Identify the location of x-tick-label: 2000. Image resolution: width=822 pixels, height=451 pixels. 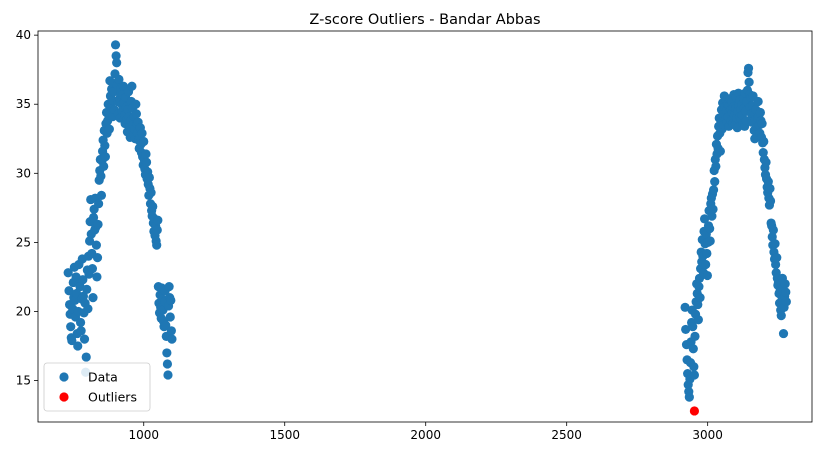
(425, 435).